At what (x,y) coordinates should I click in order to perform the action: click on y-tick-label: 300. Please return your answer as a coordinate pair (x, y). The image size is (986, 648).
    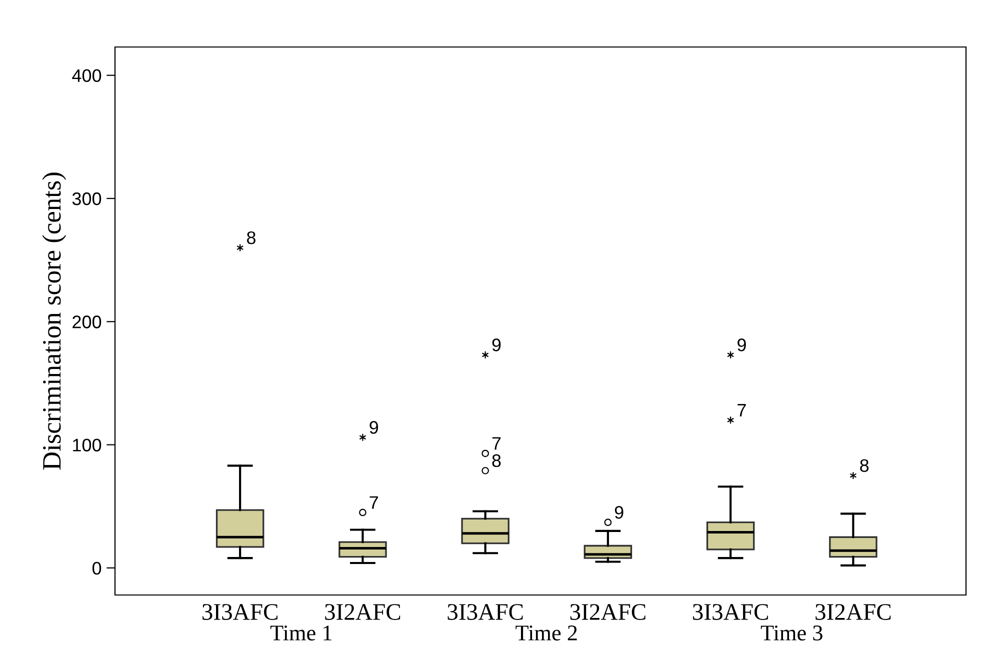
    Looking at the image, I should click on (87, 199).